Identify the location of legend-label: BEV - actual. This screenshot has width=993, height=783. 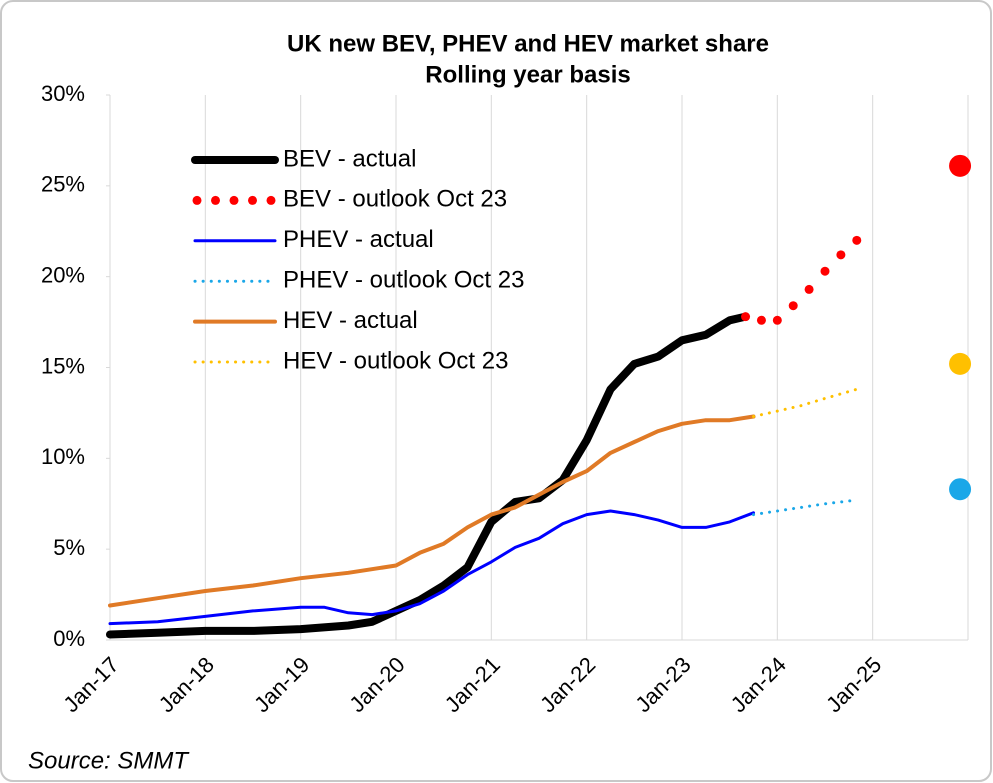
(349, 158).